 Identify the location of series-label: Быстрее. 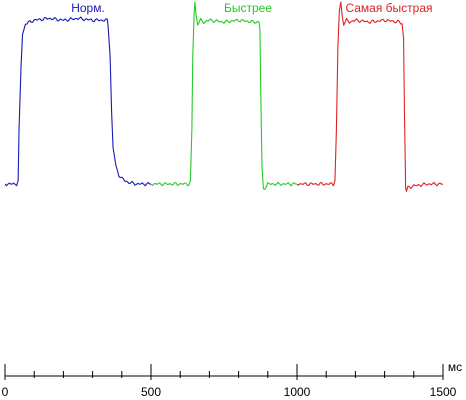
(248, 8).